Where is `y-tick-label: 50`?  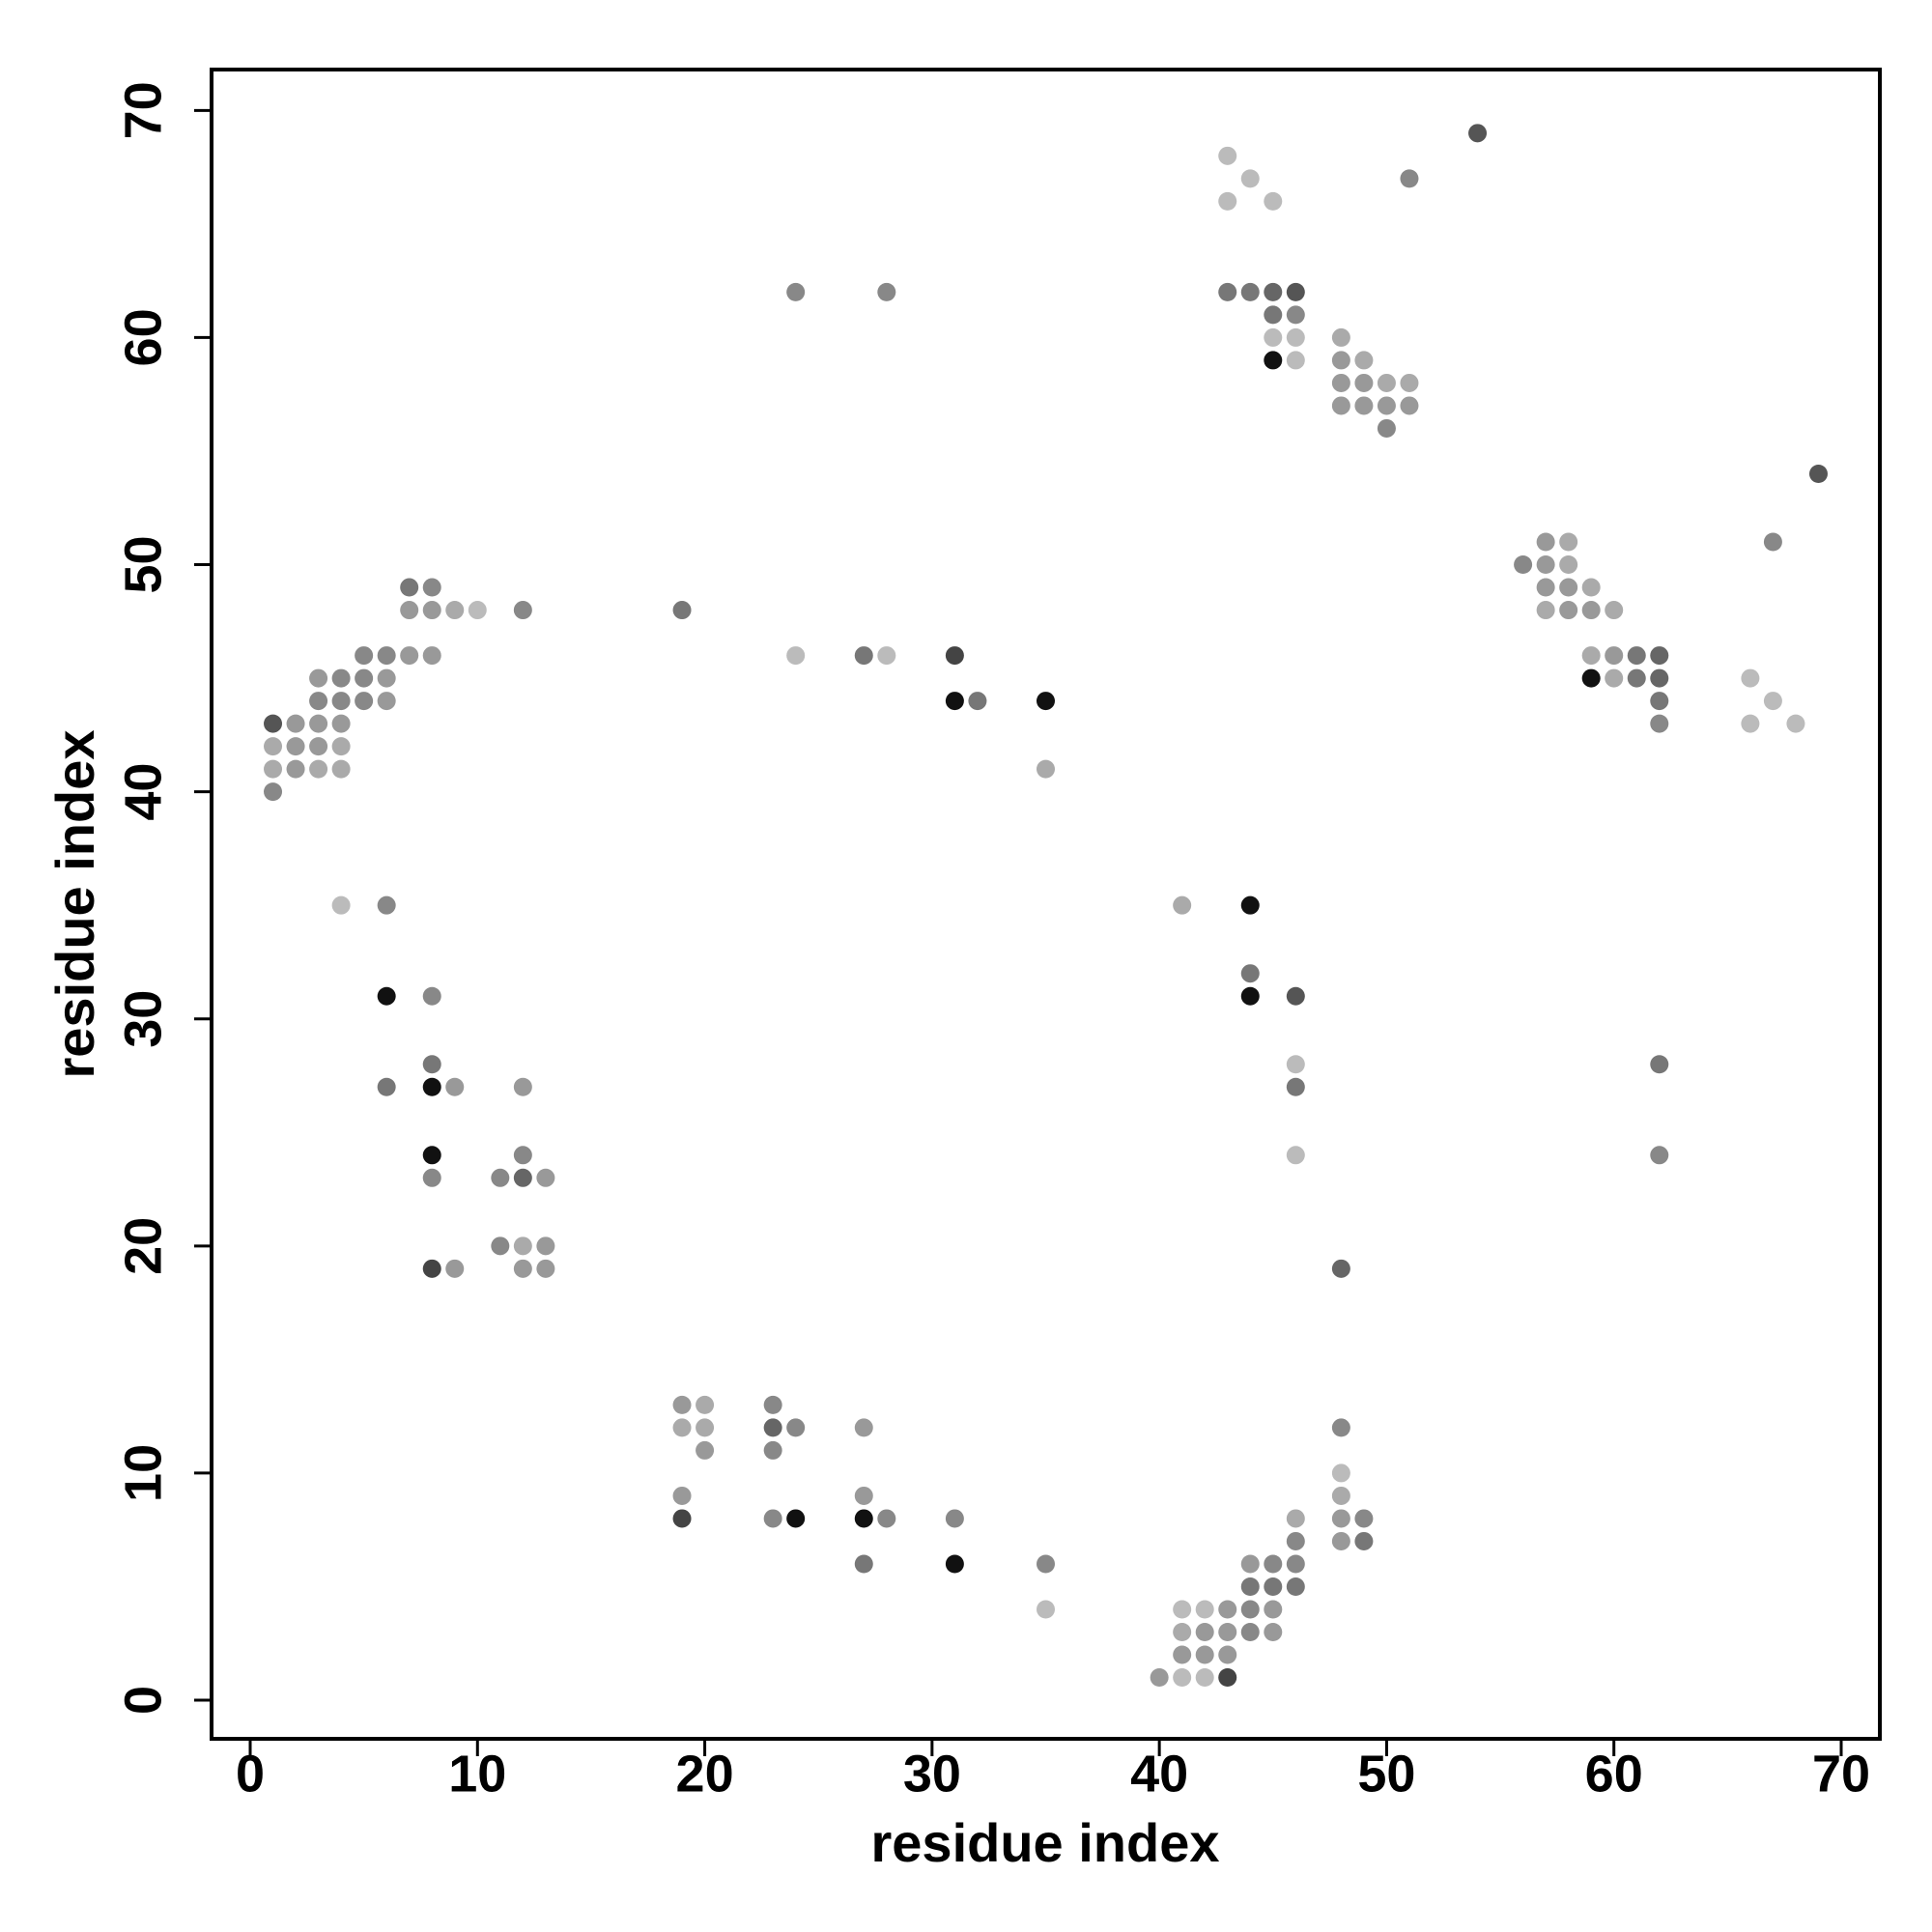
y-tick-label: 50 is located at coordinates (143, 564).